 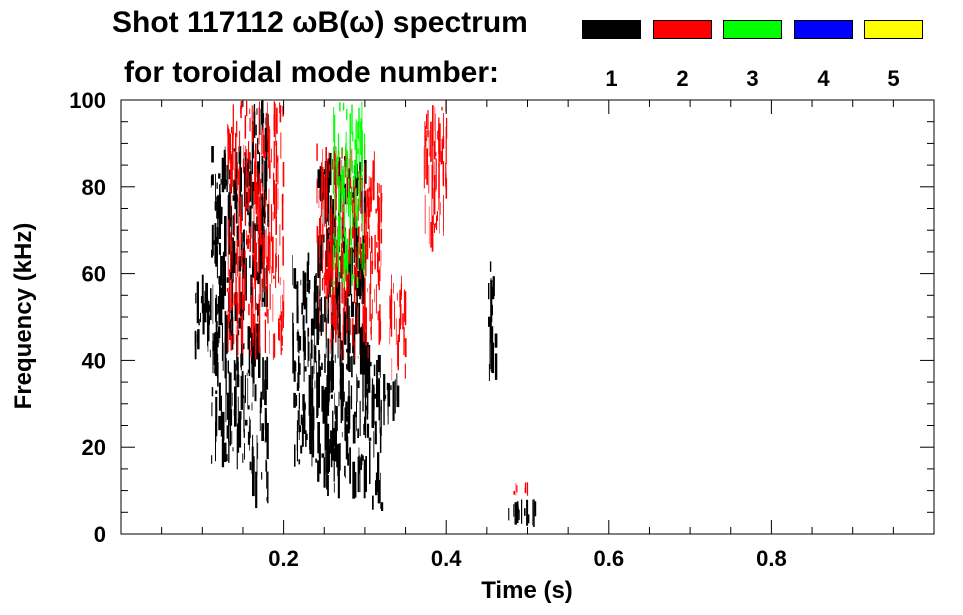 I want to click on x-tick-label: 0.6, so click(x=609, y=558).